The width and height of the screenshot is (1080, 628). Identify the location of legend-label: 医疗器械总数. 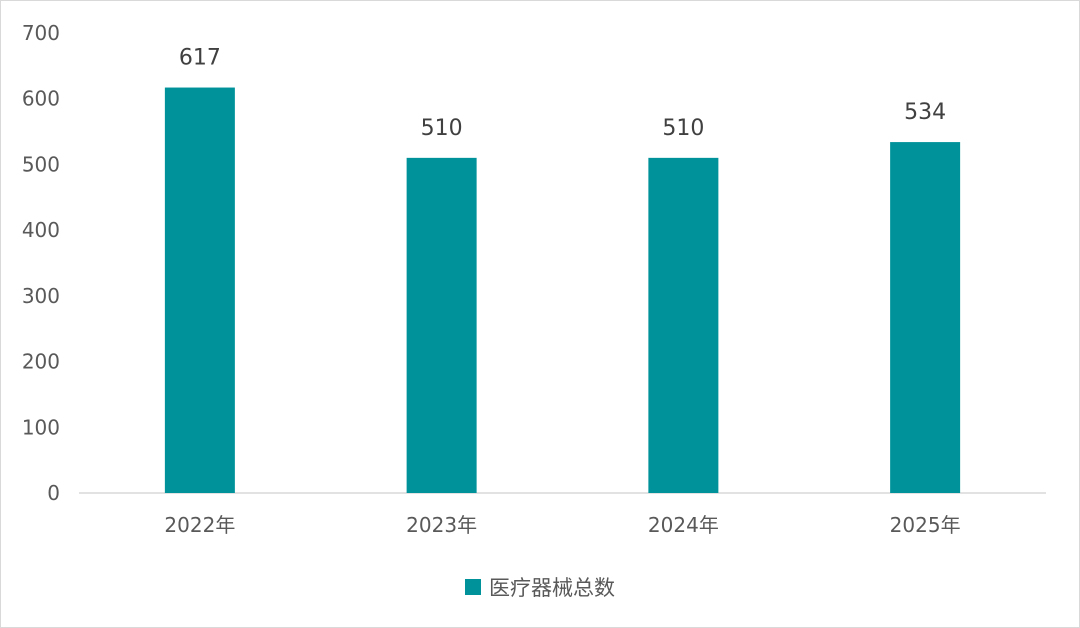
(552, 588).